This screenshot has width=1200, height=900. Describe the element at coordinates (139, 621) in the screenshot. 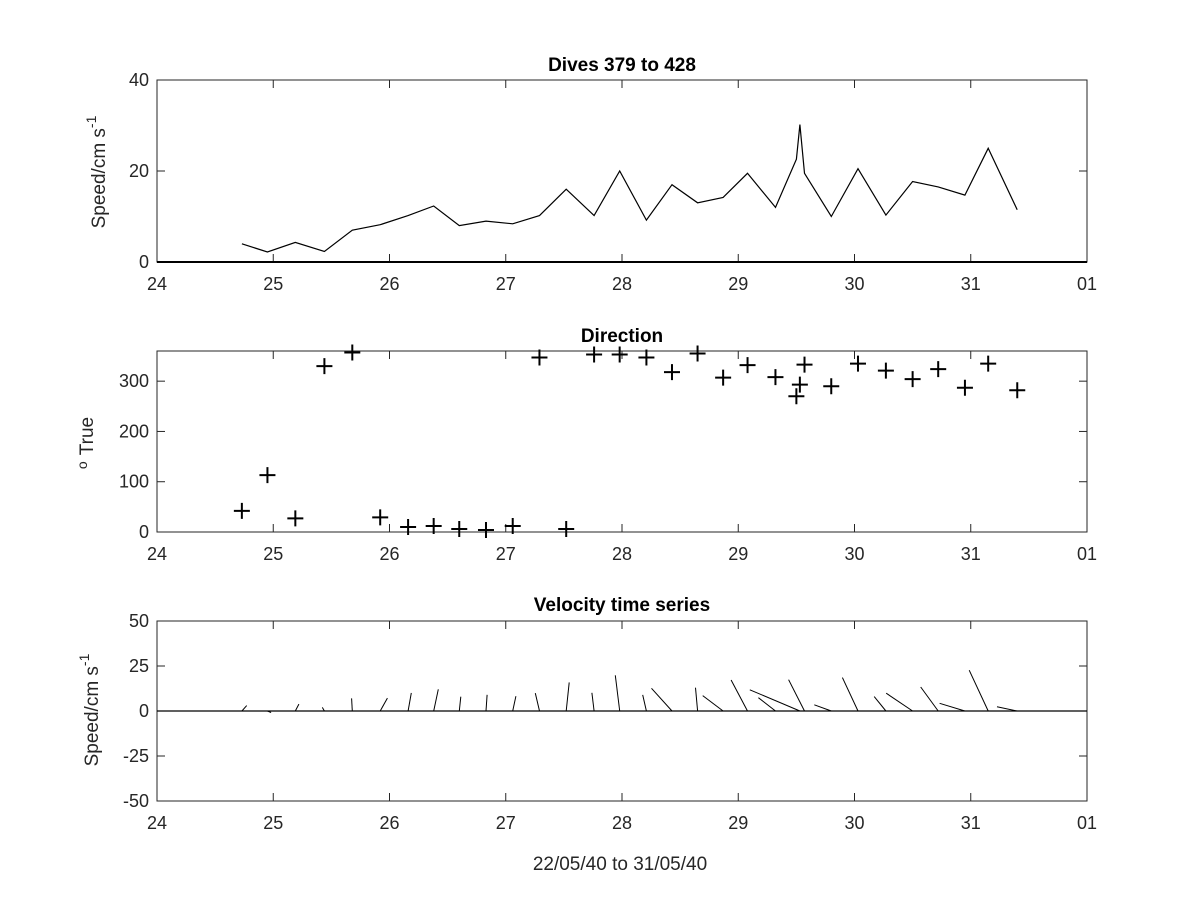

I see `y-tick-label: 50` at that location.